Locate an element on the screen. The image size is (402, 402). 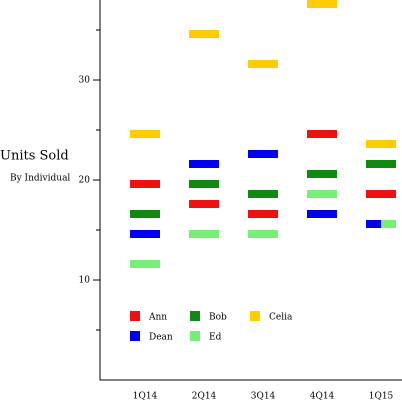
legend-label: Ann is located at coordinates (157, 318).